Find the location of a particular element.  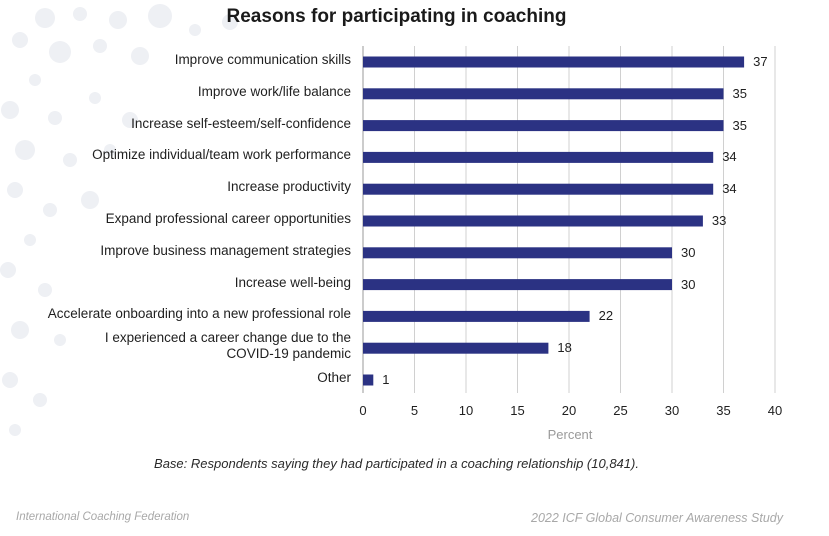

category-label-line: Improve work/life balance is located at coordinates (274, 91).